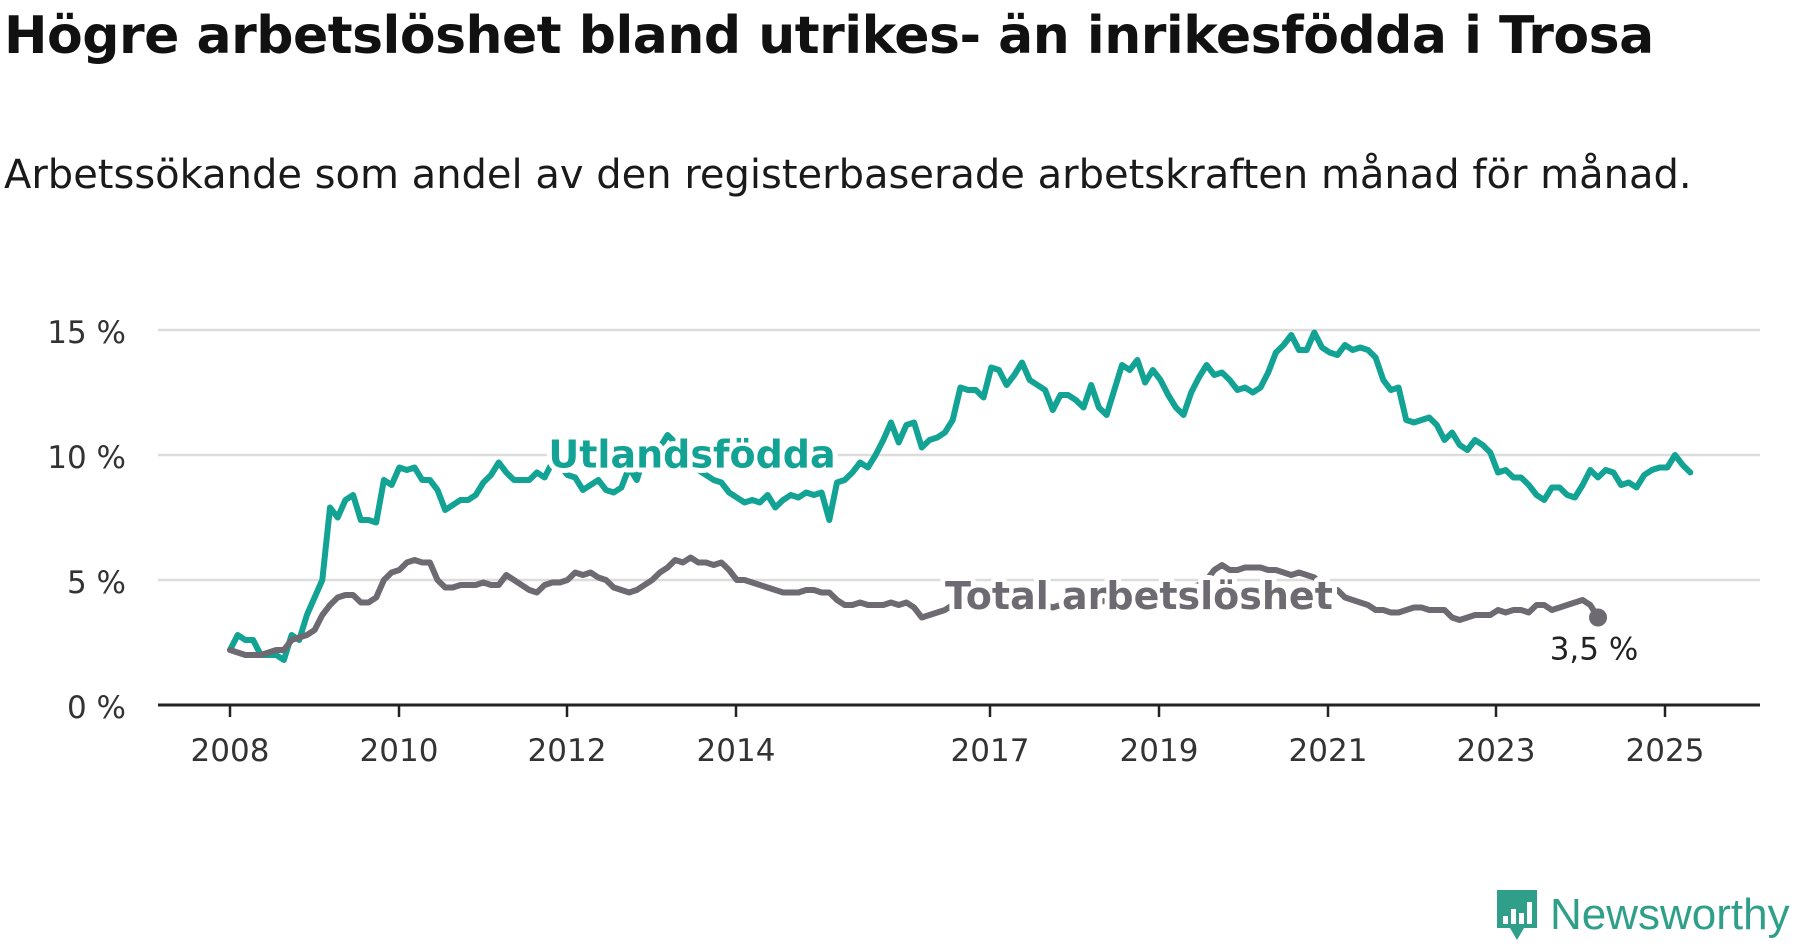 The image size is (1800, 948). I want to click on y-tick-label: 15 %, so click(86, 333).